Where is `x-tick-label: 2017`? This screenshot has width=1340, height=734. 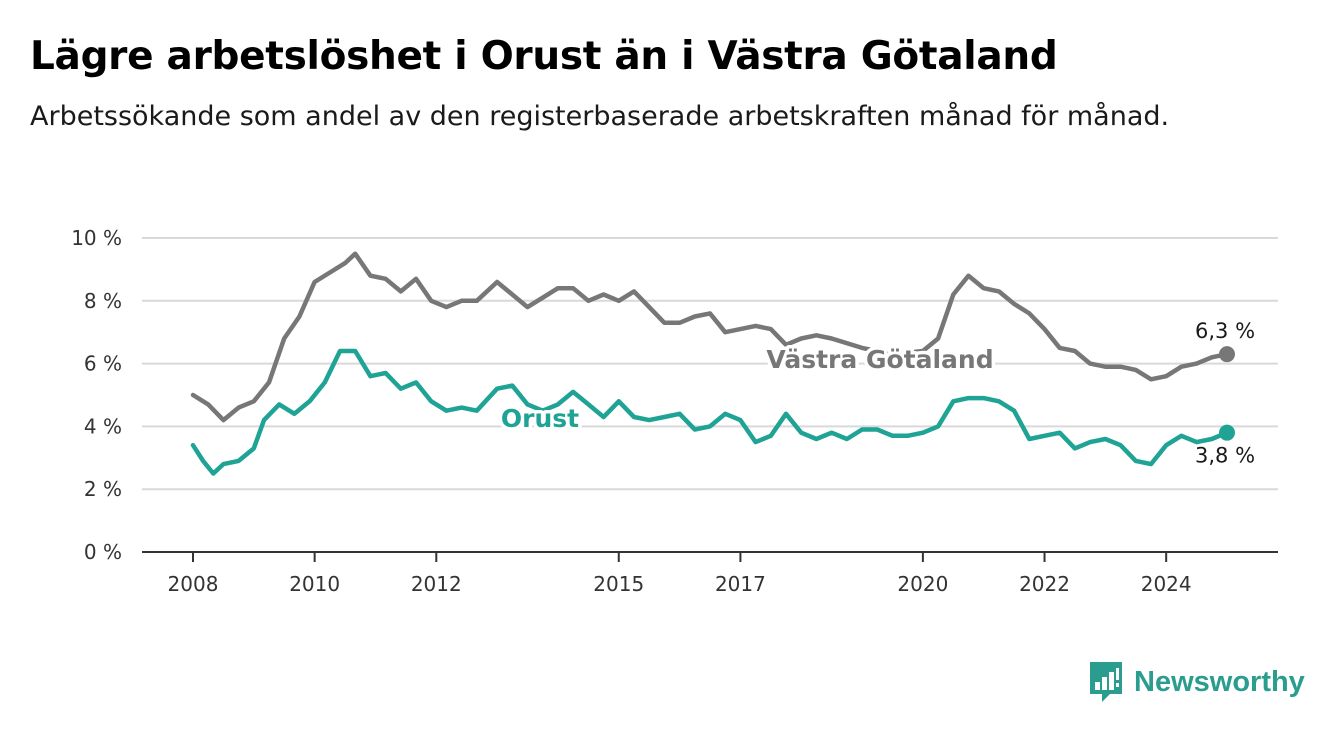
x-tick-label: 2017 is located at coordinates (740, 584).